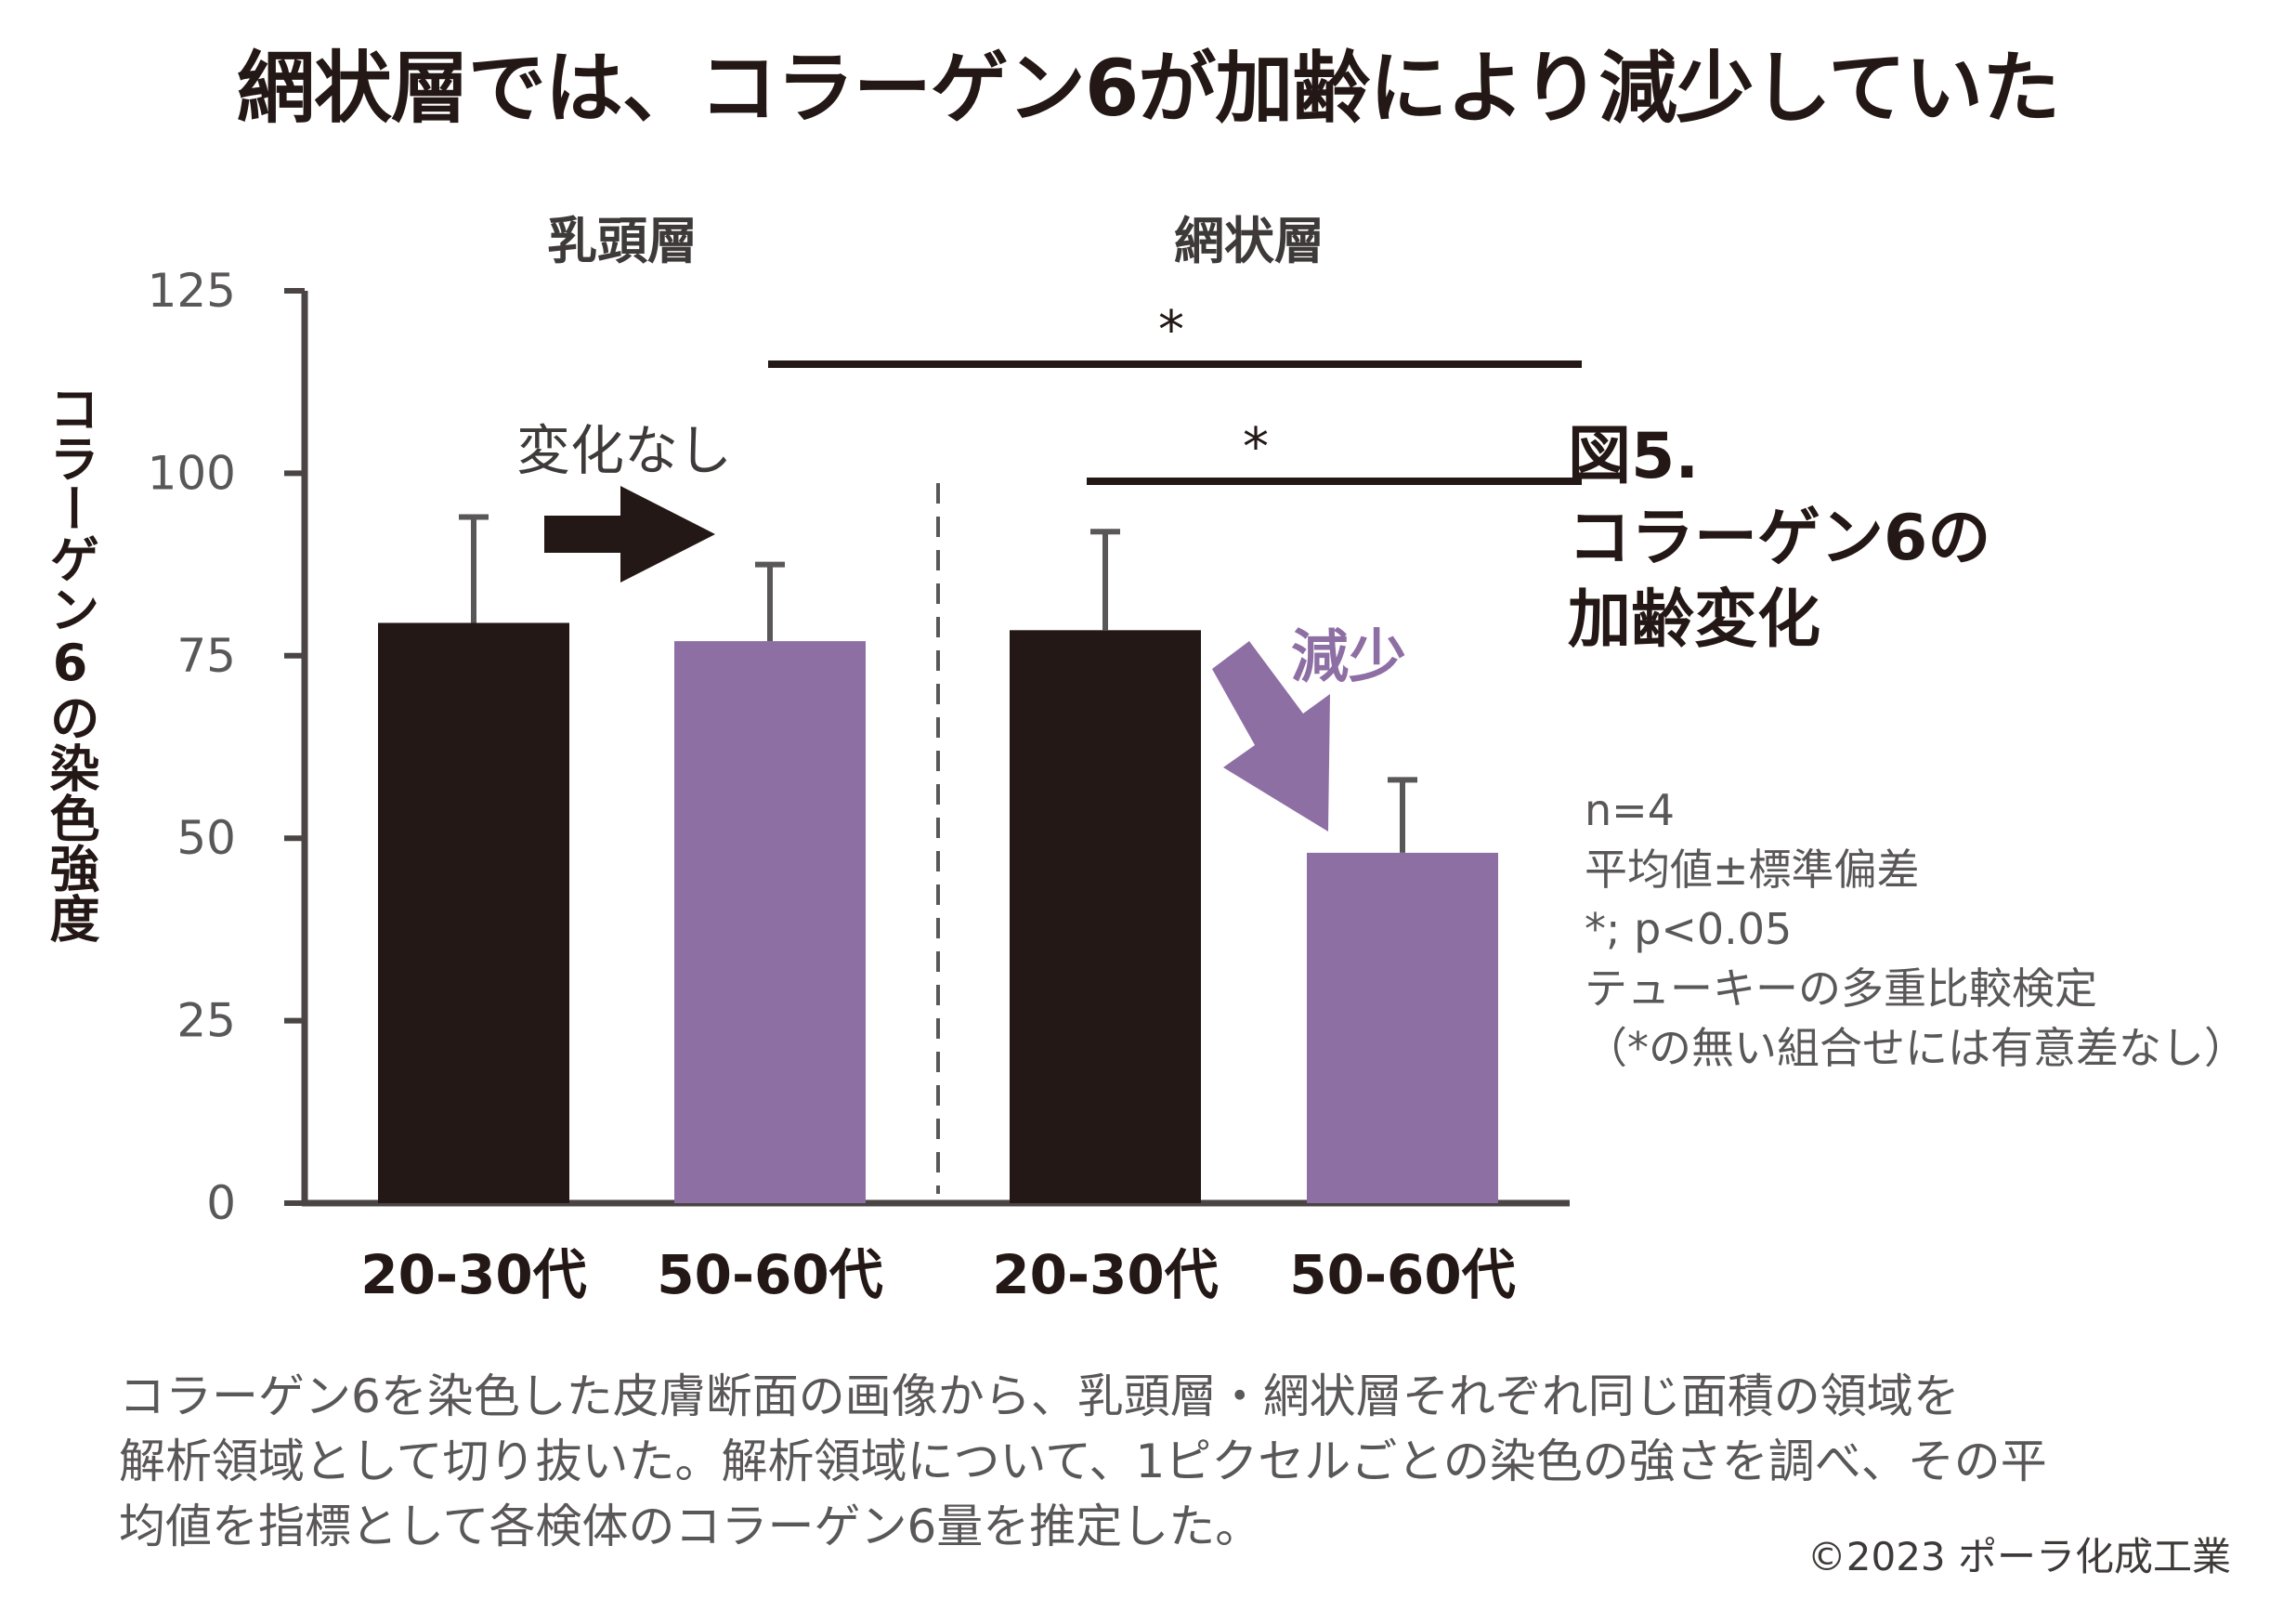 The width and height of the screenshot is (2296, 1598). What do you see at coordinates (1148, 88) in the screenshot?
I see `page-title: 網状層では、コラーゲン6が加齢により減少していた` at bounding box center [1148, 88].